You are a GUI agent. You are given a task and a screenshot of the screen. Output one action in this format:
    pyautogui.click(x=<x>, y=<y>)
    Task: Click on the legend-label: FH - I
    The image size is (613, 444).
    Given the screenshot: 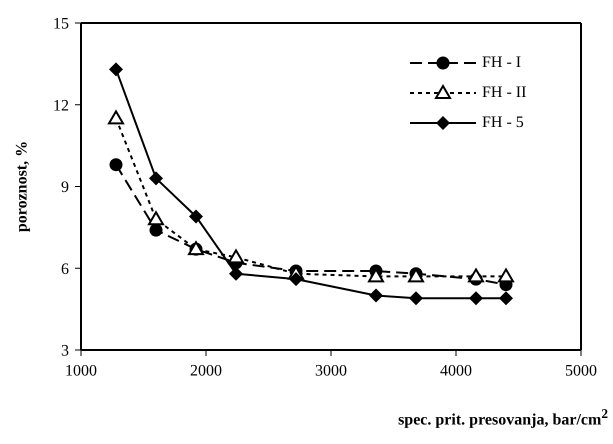 What is the action you would take?
    pyautogui.click(x=502, y=63)
    